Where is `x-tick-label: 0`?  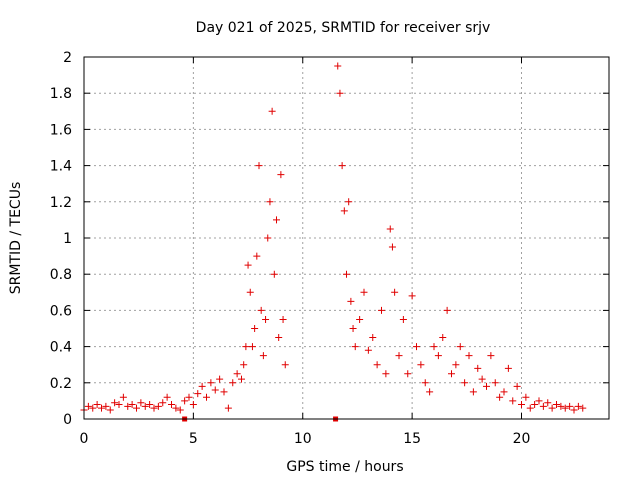 x-tick-label: 0 is located at coordinates (84, 439).